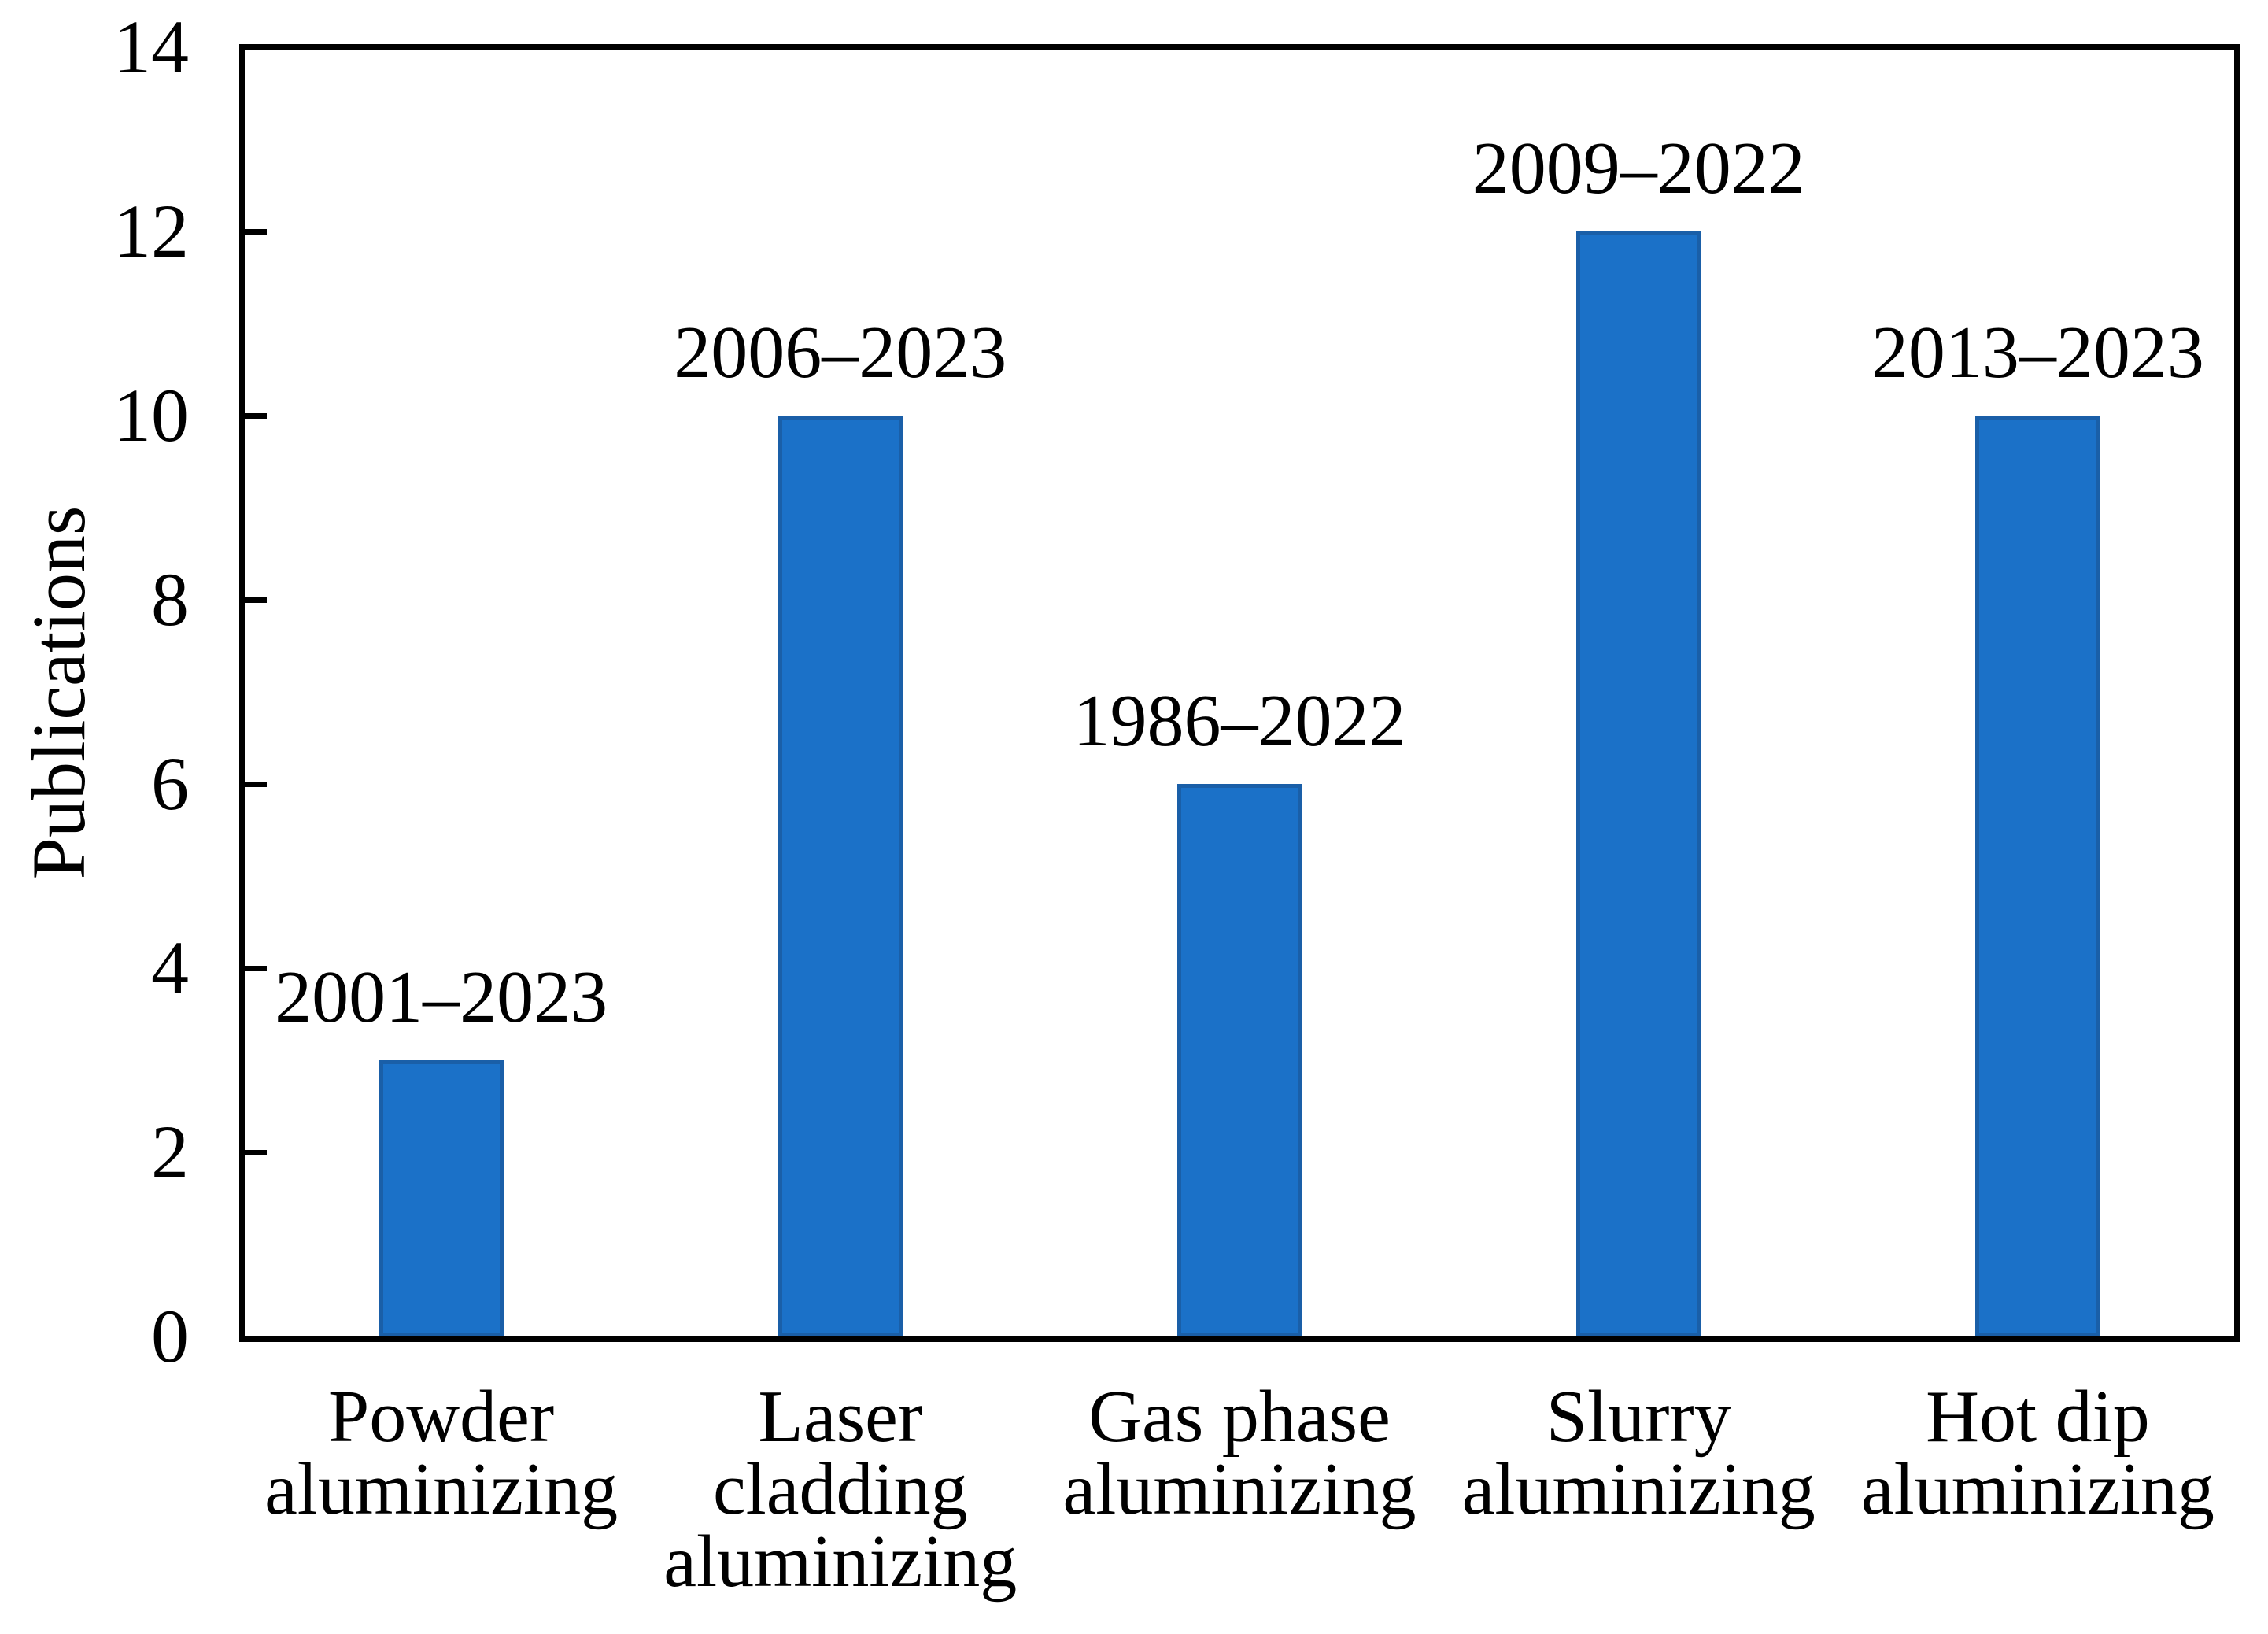  I want to click on x-category-label: Powder aluminizing, so click(441, 1453).